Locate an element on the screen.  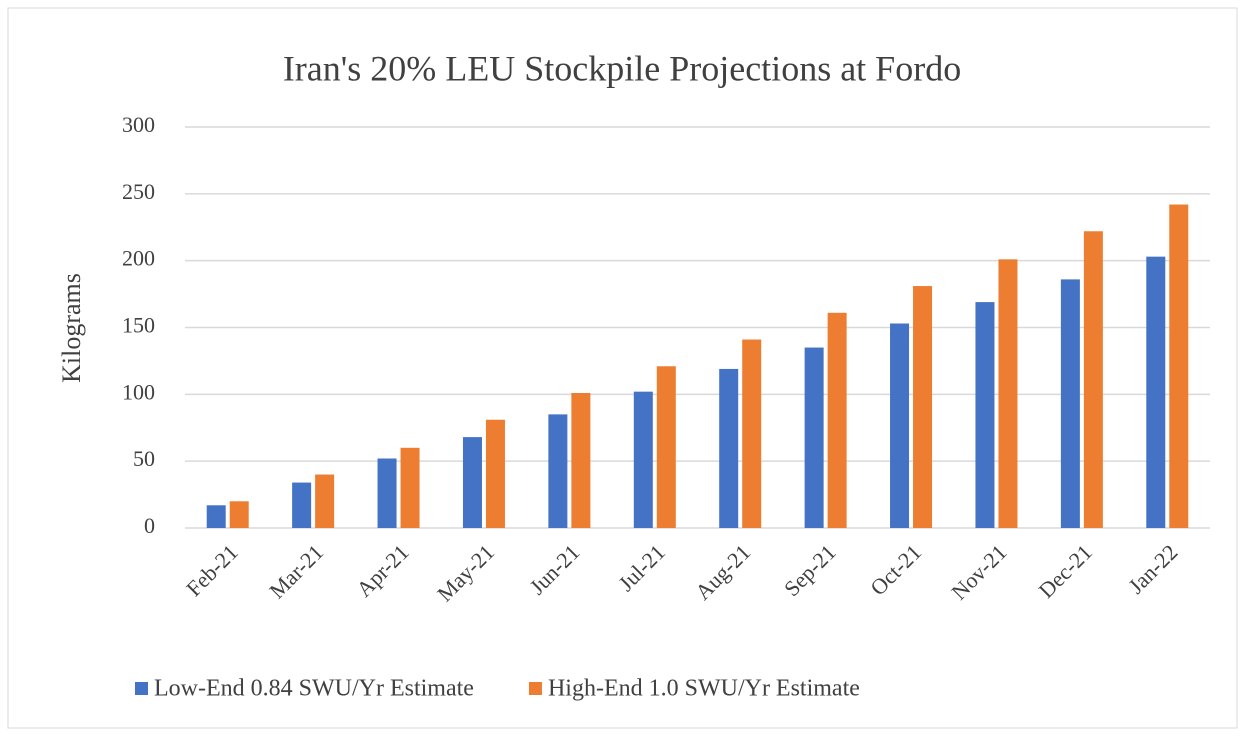
y-tick-label: 50 is located at coordinates (144, 458).